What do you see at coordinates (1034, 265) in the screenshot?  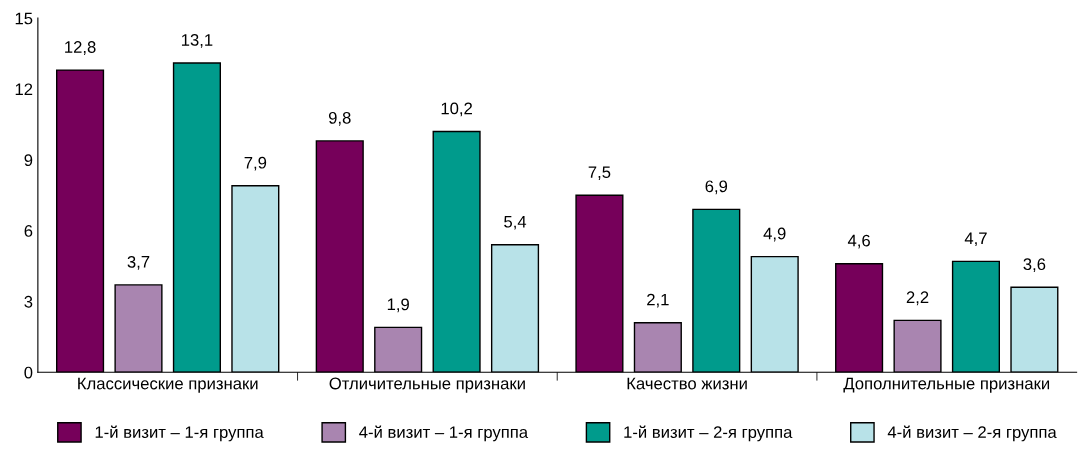 I see `data-label: 3,6` at bounding box center [1034, 265].